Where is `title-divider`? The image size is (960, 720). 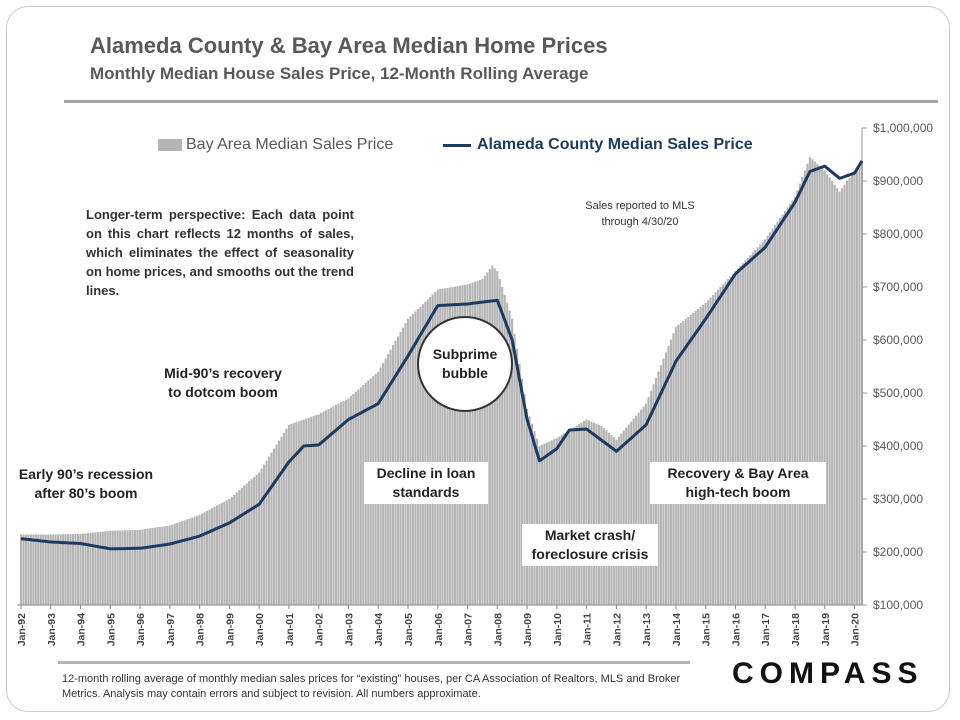
title-divider is located at coordinates (501, 101).